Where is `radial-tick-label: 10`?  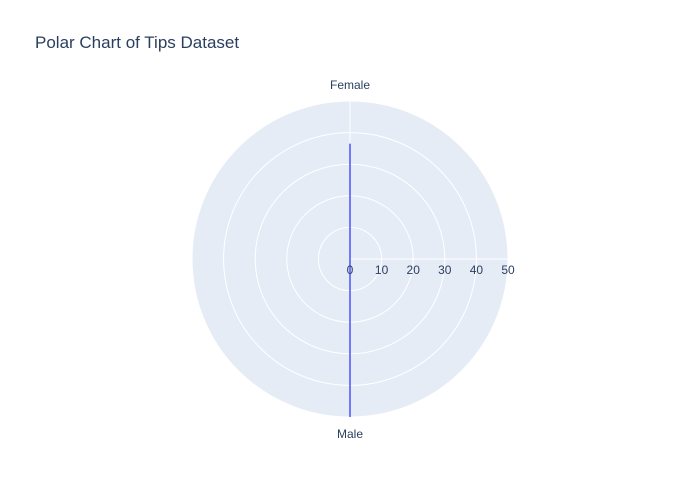 radial-tick-label: 10 is located at coordinates (382, 270).